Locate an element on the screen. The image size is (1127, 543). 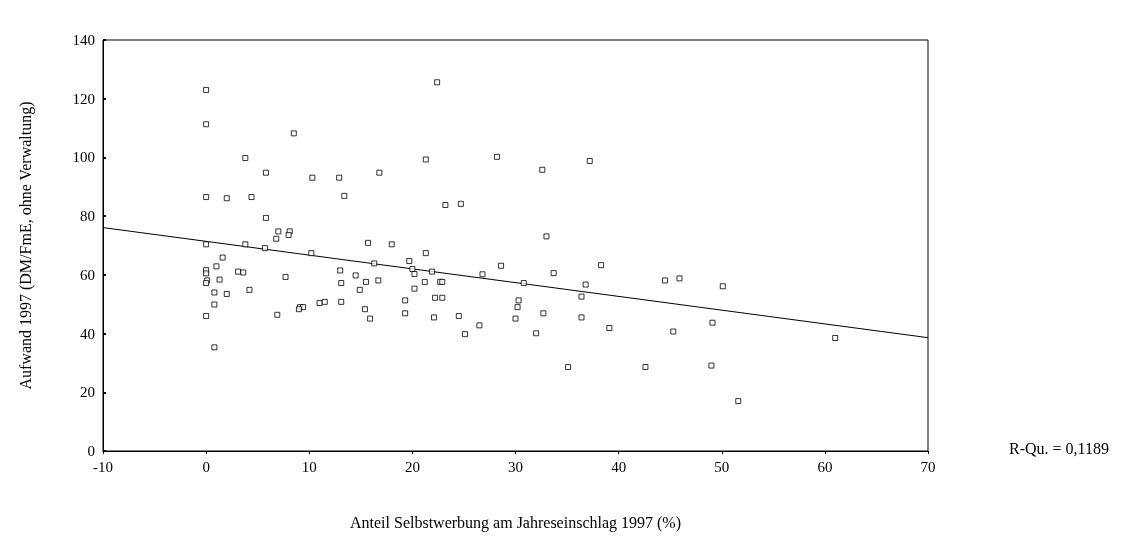
text: R-Qu. = 0,1189 is located at coordinates (1059, 448).